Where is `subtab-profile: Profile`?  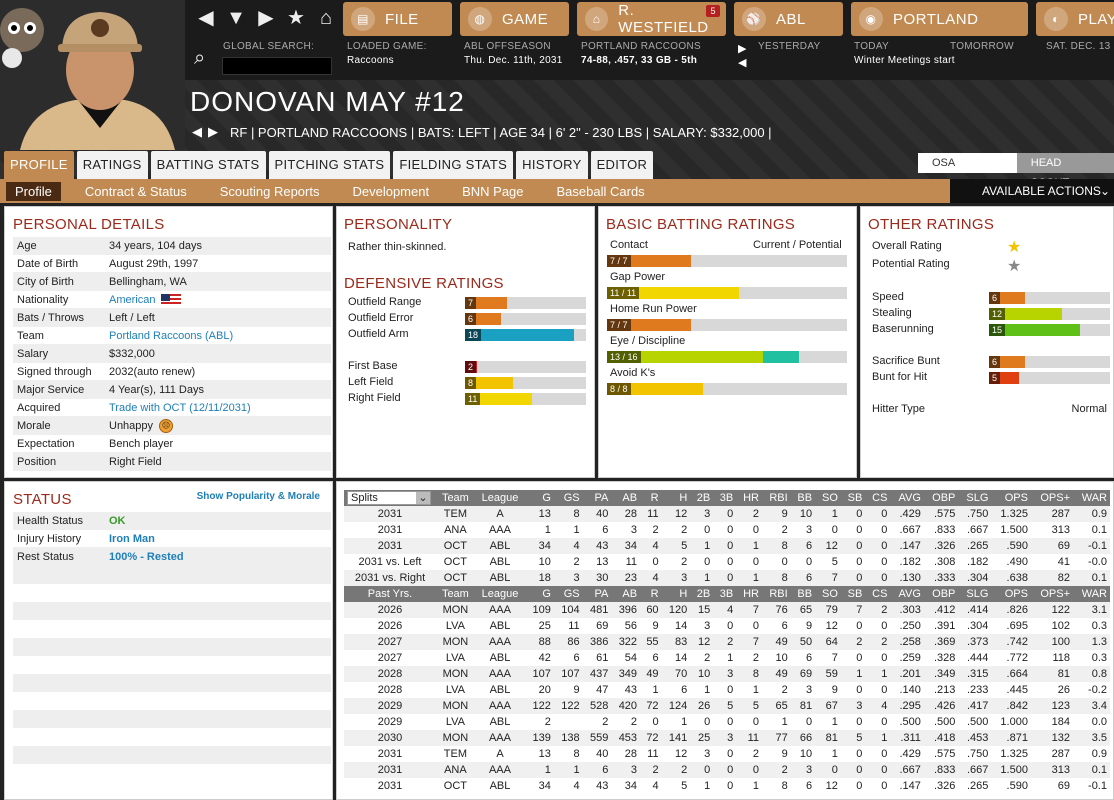 subtab-profile: Profile is located at coordinates (33, 191).